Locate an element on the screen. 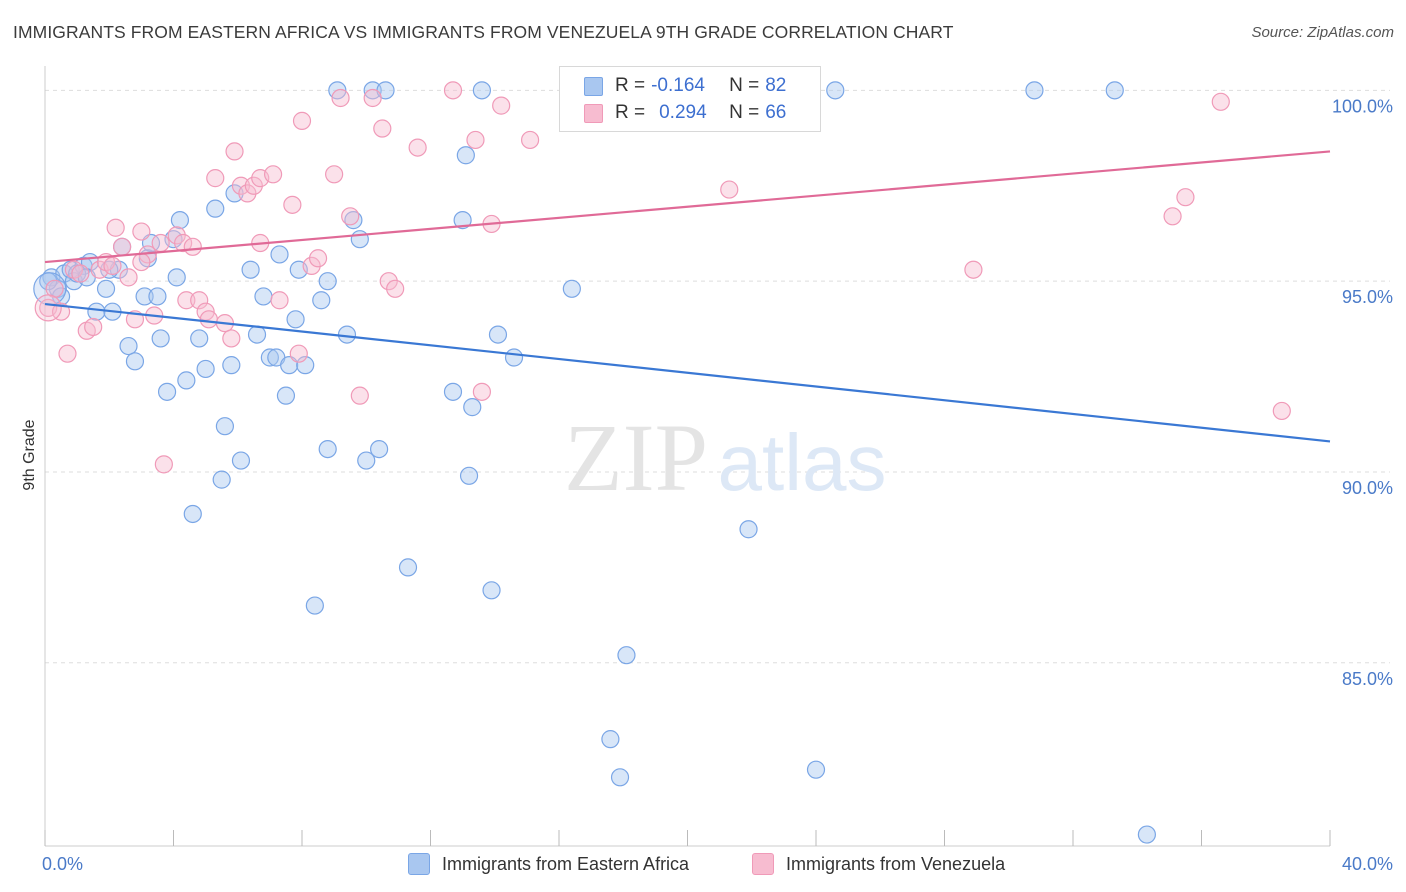 This screenshot has height=892, width=1406. bottom-legend-label-venezuela: Immigrants from Venezuela is located at coordinates (896, 863).